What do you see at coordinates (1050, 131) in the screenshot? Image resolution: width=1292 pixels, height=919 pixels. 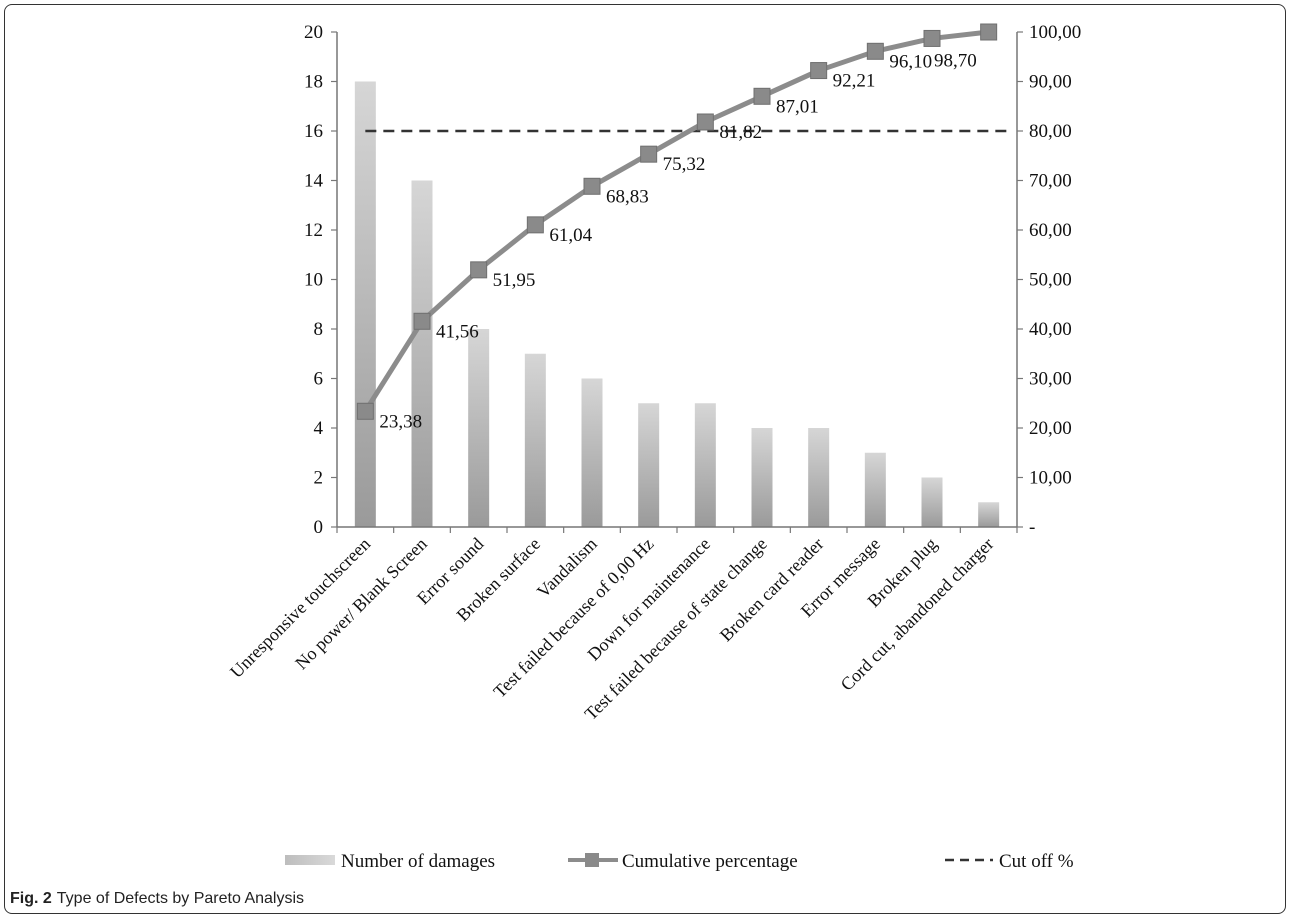 I see `right-tick-label: 80,00` at bounding box center [1050, 131].